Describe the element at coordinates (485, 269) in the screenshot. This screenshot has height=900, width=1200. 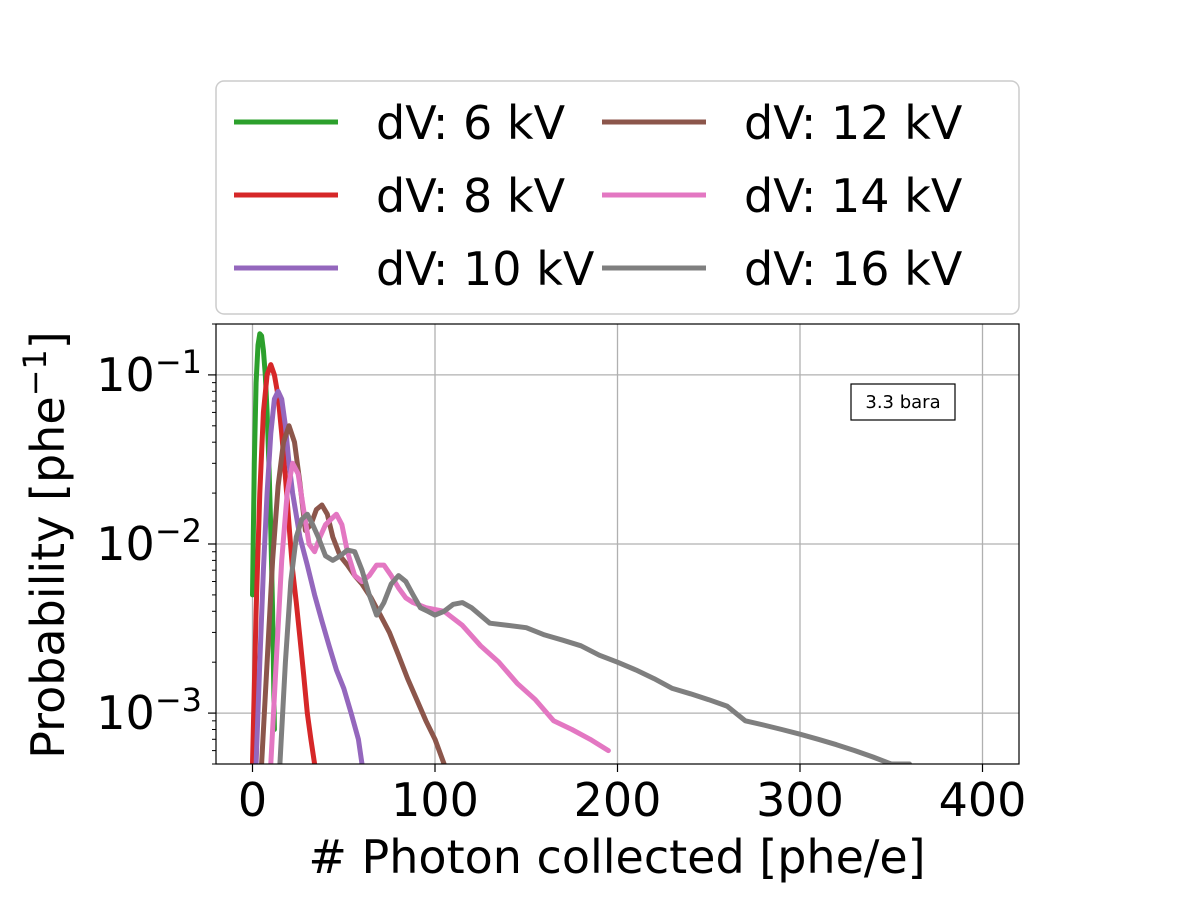
I see `legend-label: dV: 10 kV` at that location.